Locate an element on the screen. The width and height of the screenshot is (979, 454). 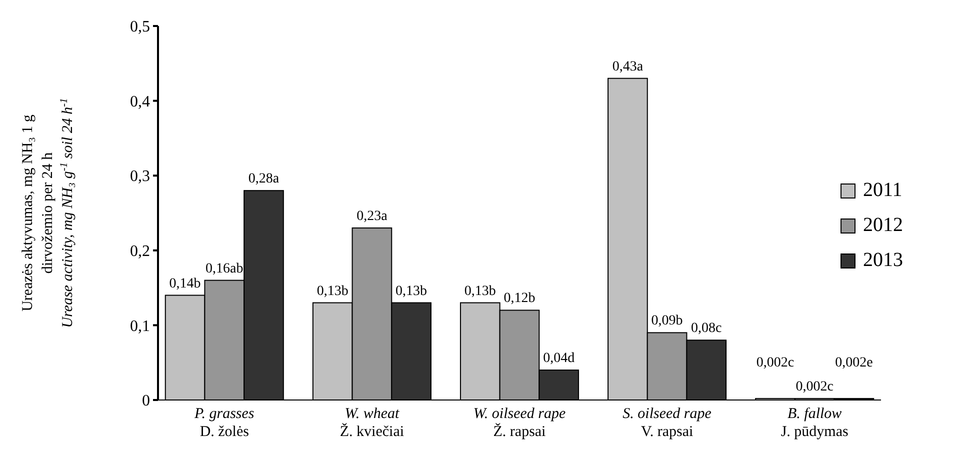
data-label: 0,09b is located at coordinates (667, 321).